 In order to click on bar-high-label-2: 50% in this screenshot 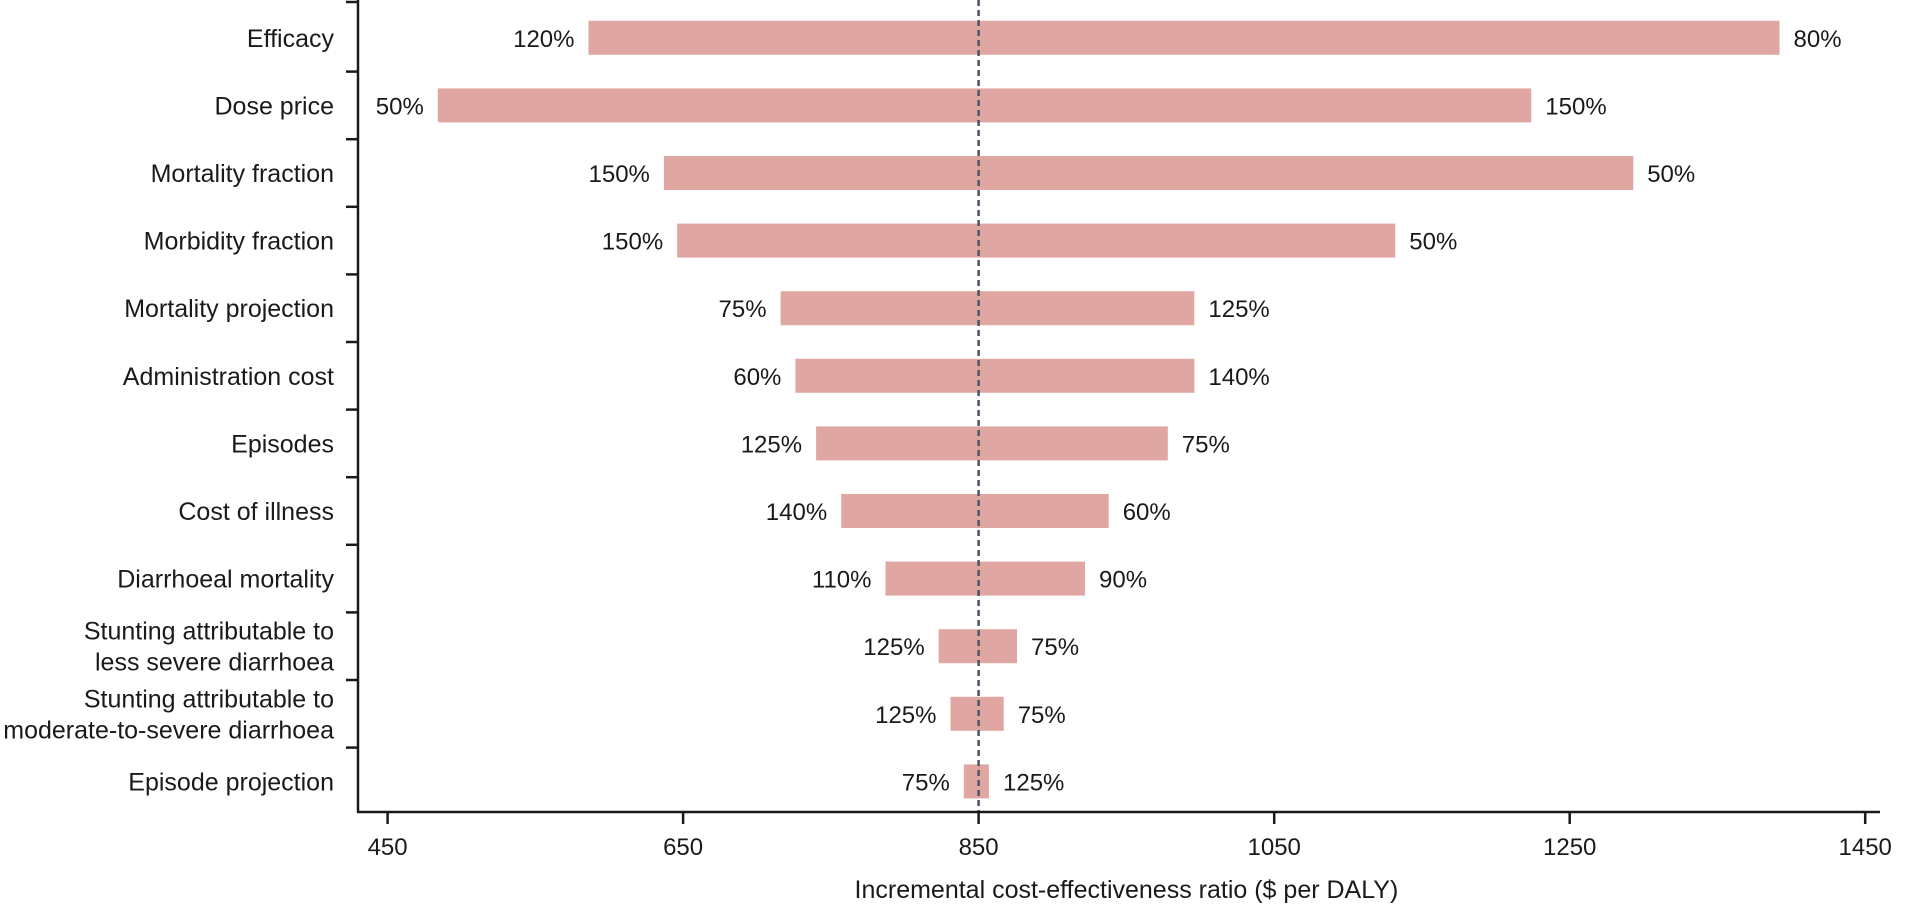, I will do `click(1671, 174)`.